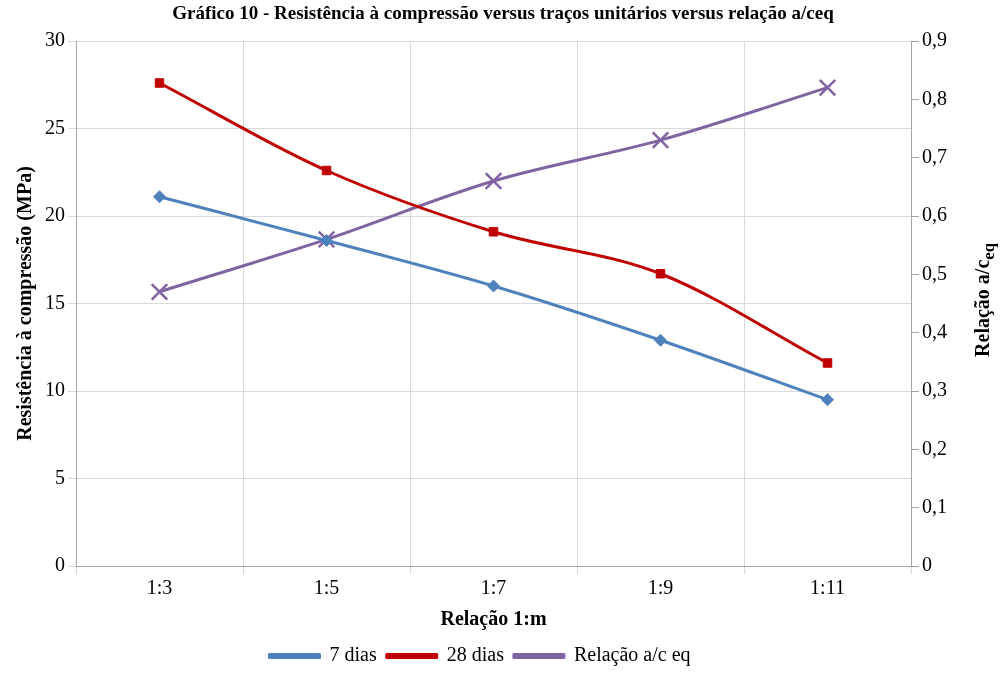 The height and width of the screenshot is (682, 1006). What do you see at coordinates (353, 654) in the screenshot?
I see `legend-label: 7 dias` at bounding box center [353, 654].